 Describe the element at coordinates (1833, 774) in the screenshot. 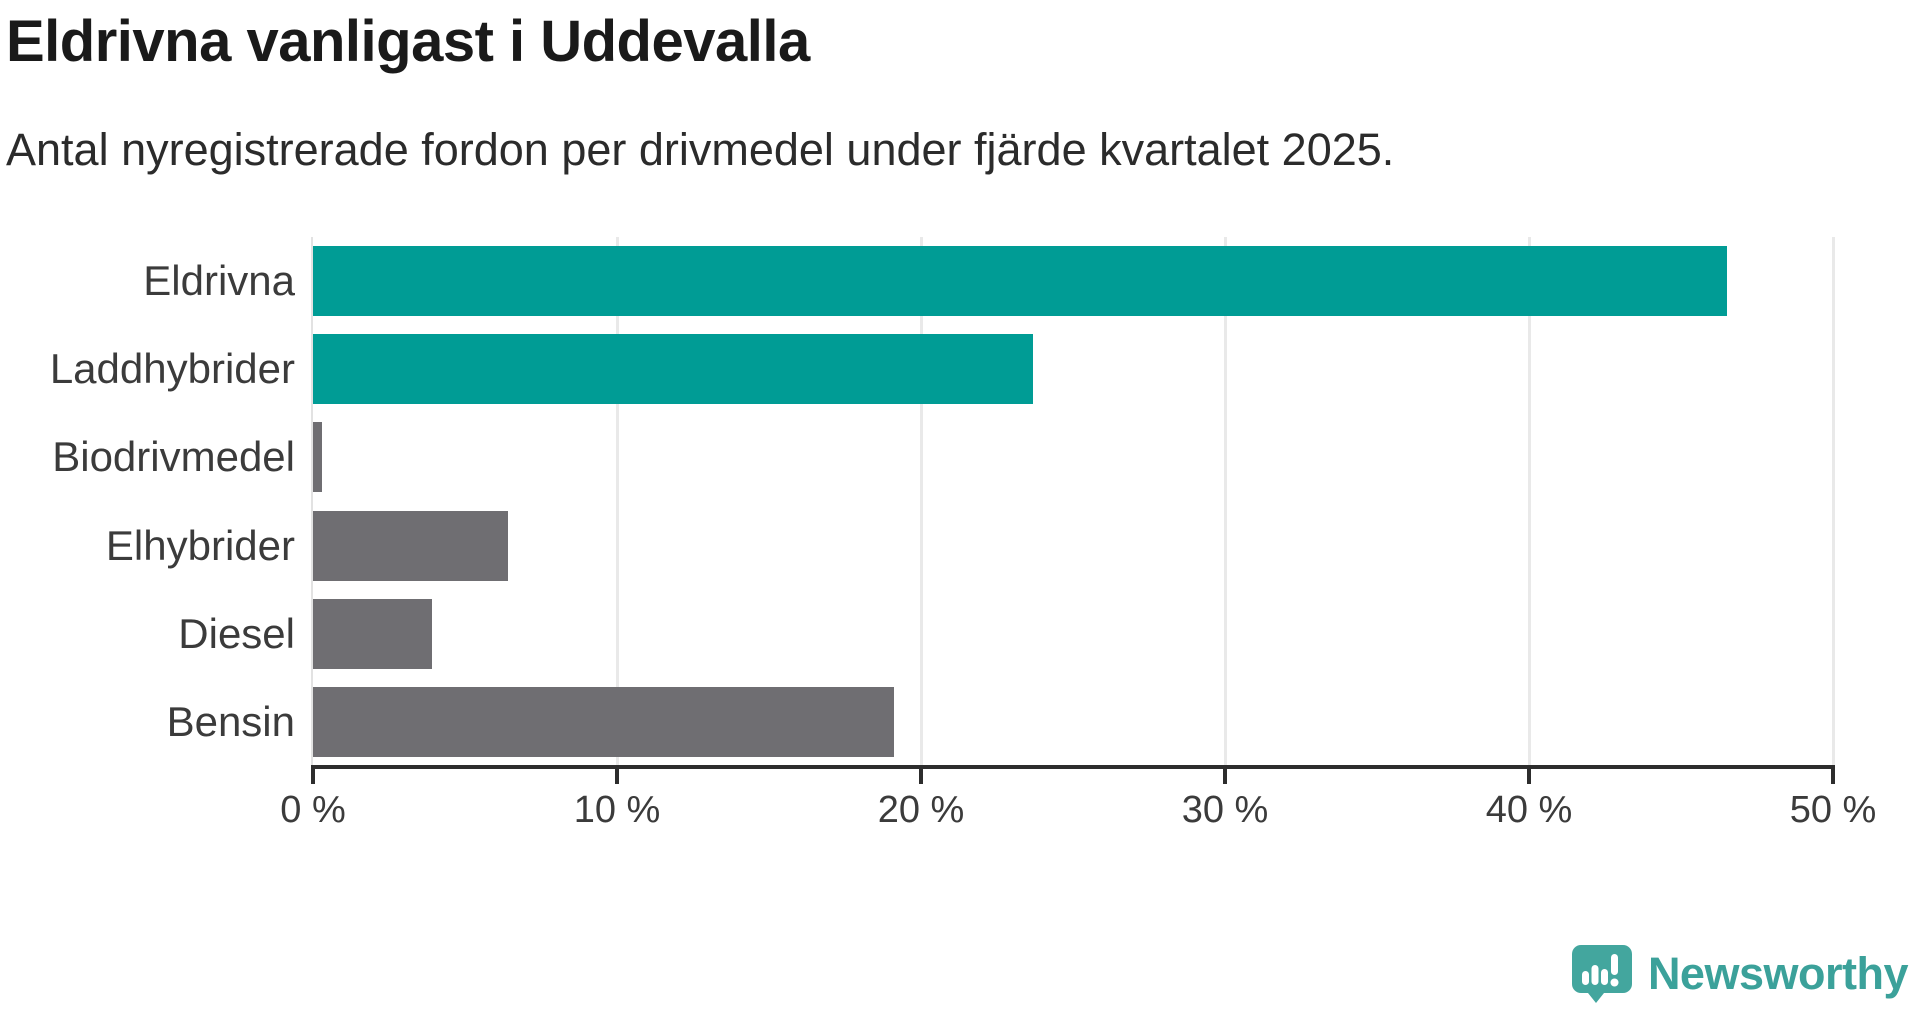

I see `x-axis-tick-50-percent` at that location.